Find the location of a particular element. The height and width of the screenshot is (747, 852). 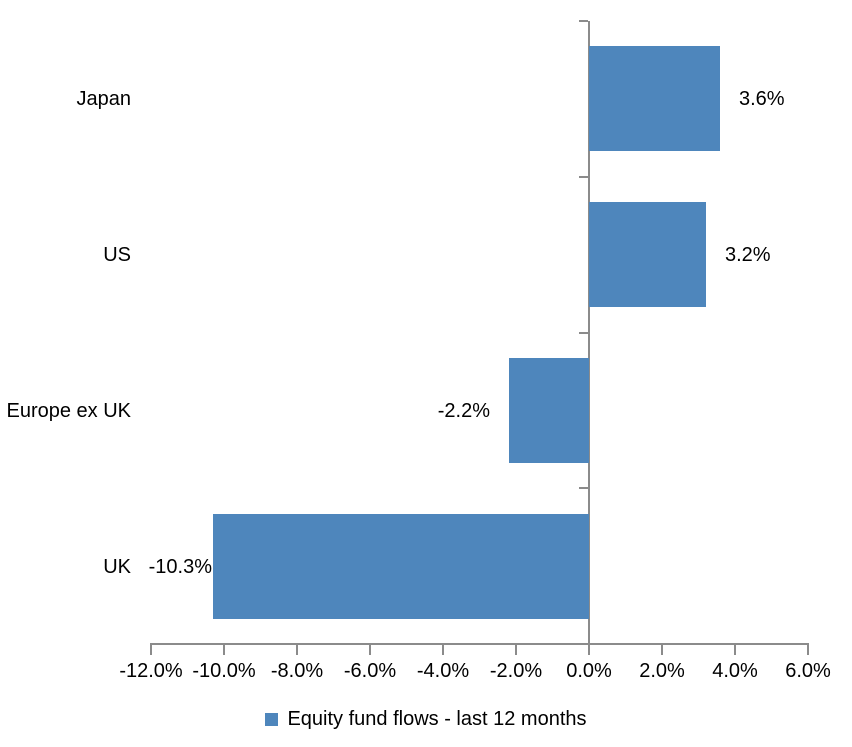

x-axis-tick-label: -8.0% is located at coordinates (297, 671).